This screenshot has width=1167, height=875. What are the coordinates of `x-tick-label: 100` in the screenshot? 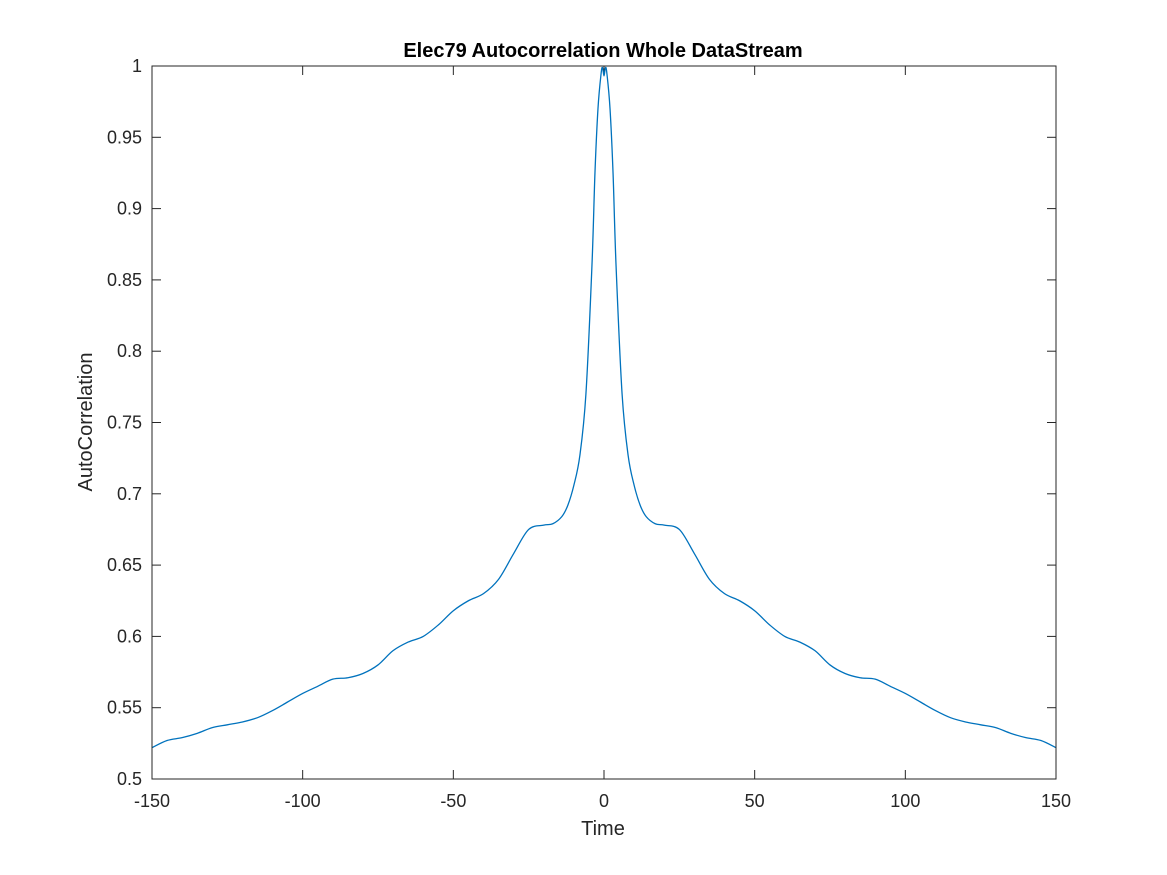 It's located at (905, 801).